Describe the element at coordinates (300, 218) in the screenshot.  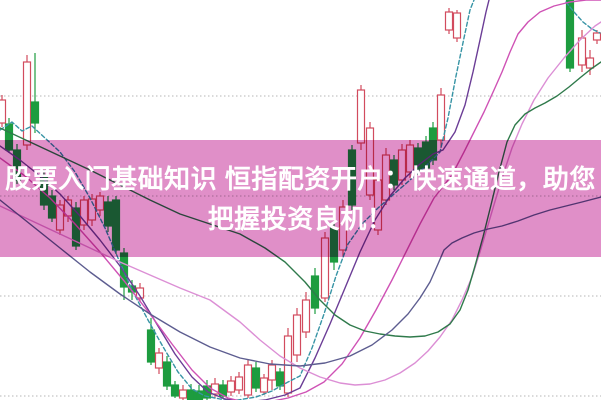
I see `promo-banner-line2: 把握投资良机！` at that location.